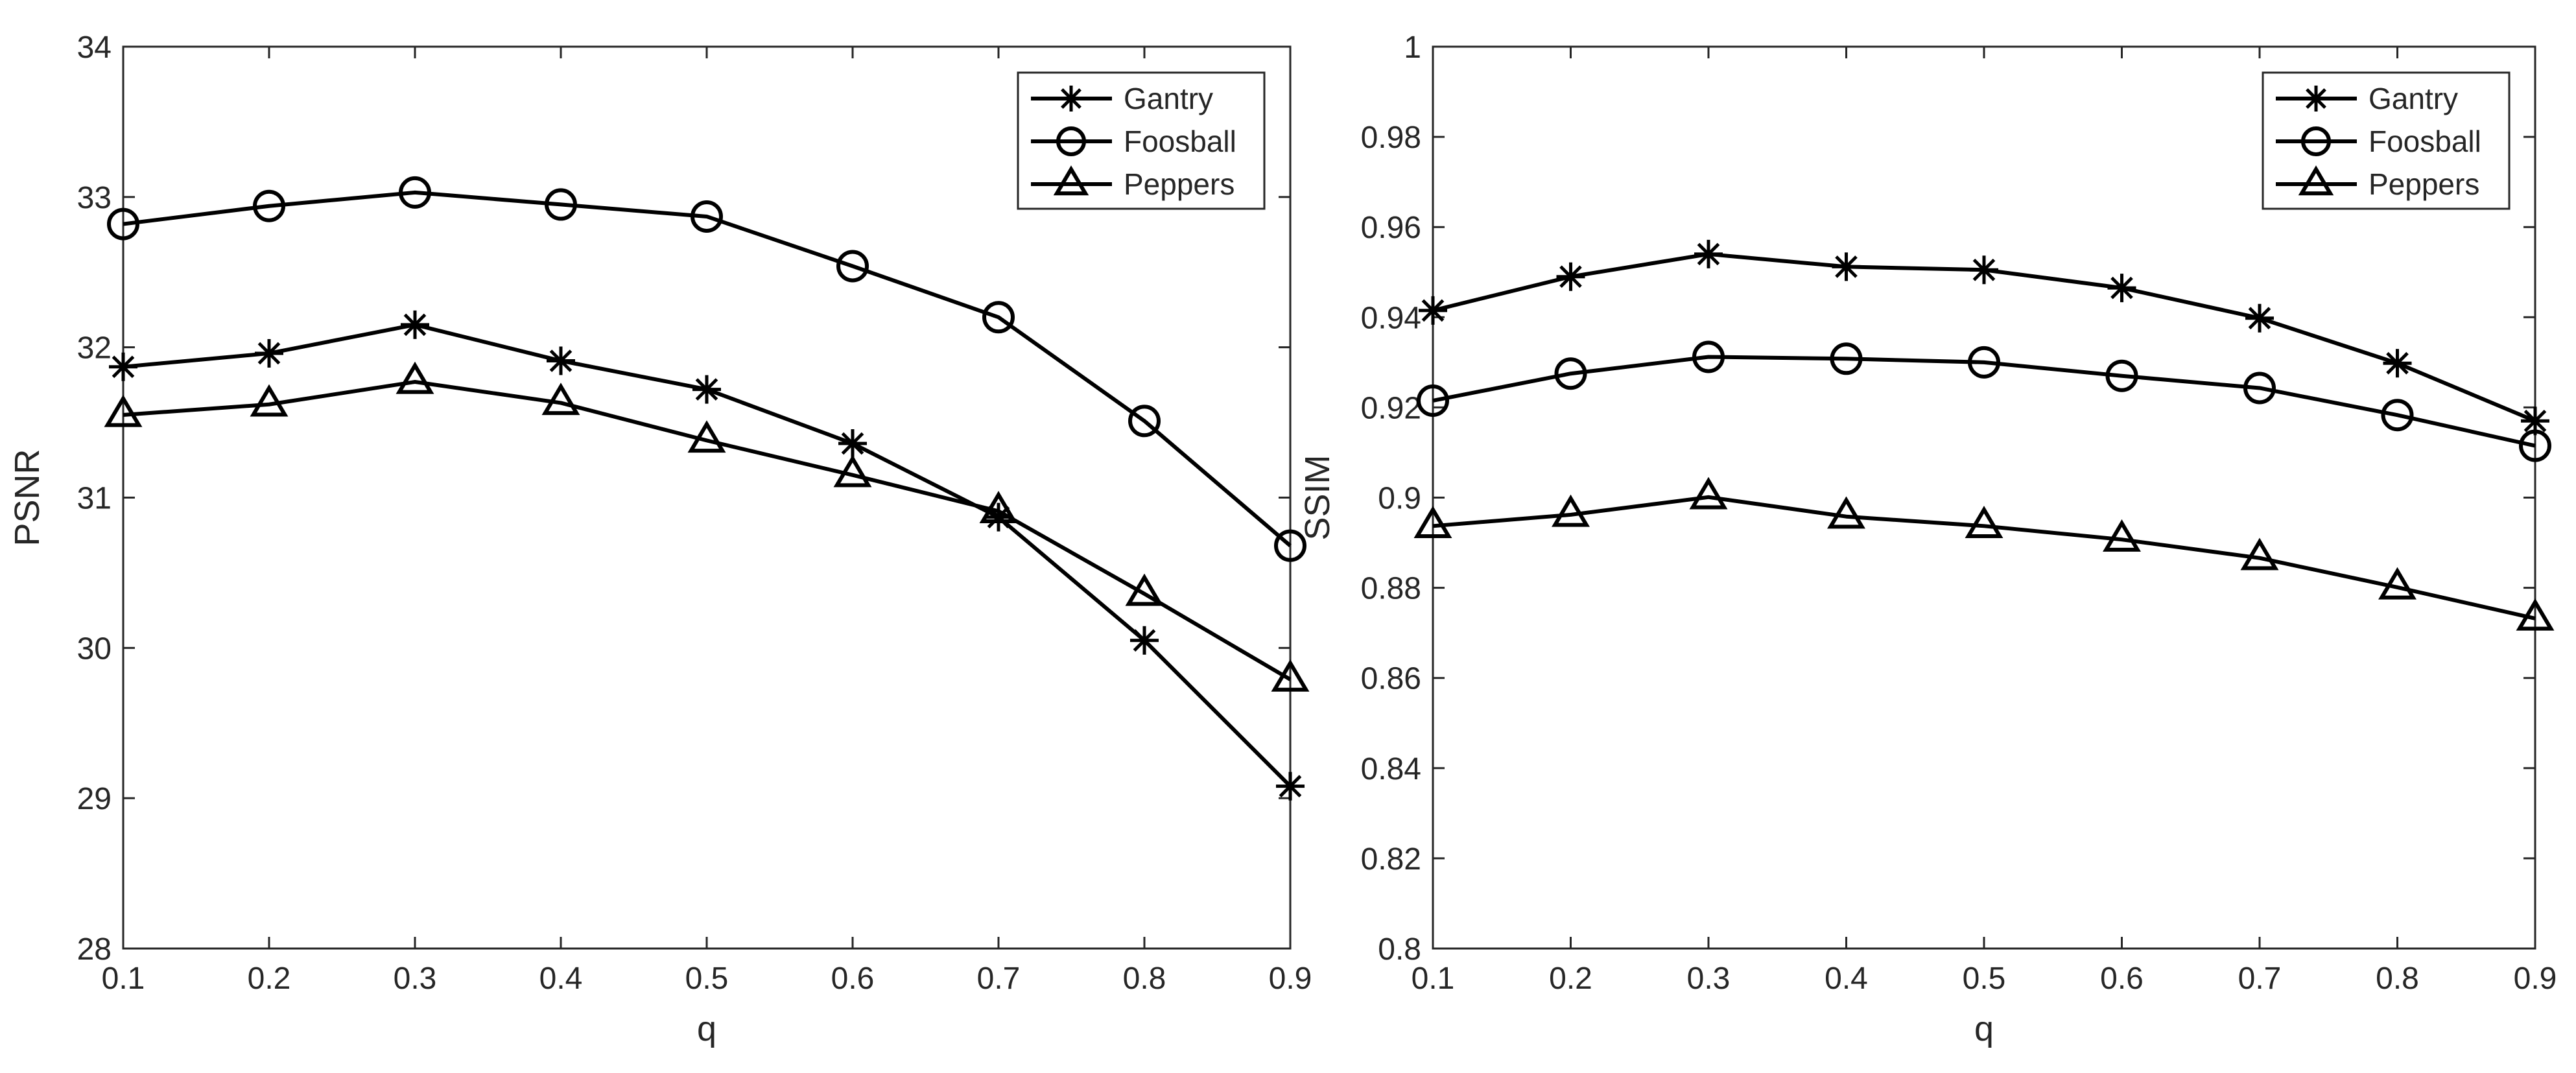  What do you see at coordinates (1391, 679) in the screenshot?
I see `y-tick-label: 0.86` at bounding box center [1391, 679].